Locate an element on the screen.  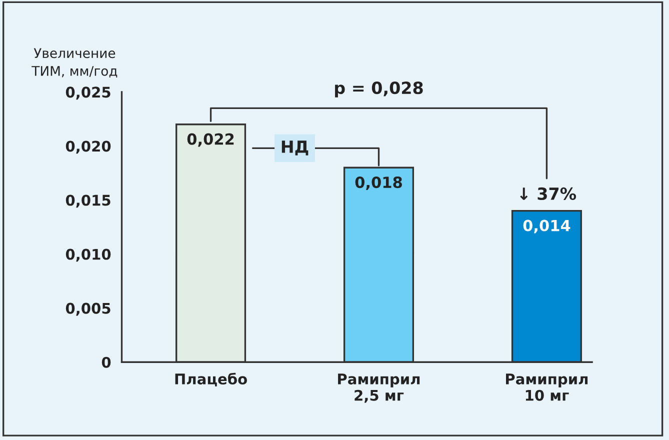
y-tick-label: 0,025 is located at coordinates (88, 93).